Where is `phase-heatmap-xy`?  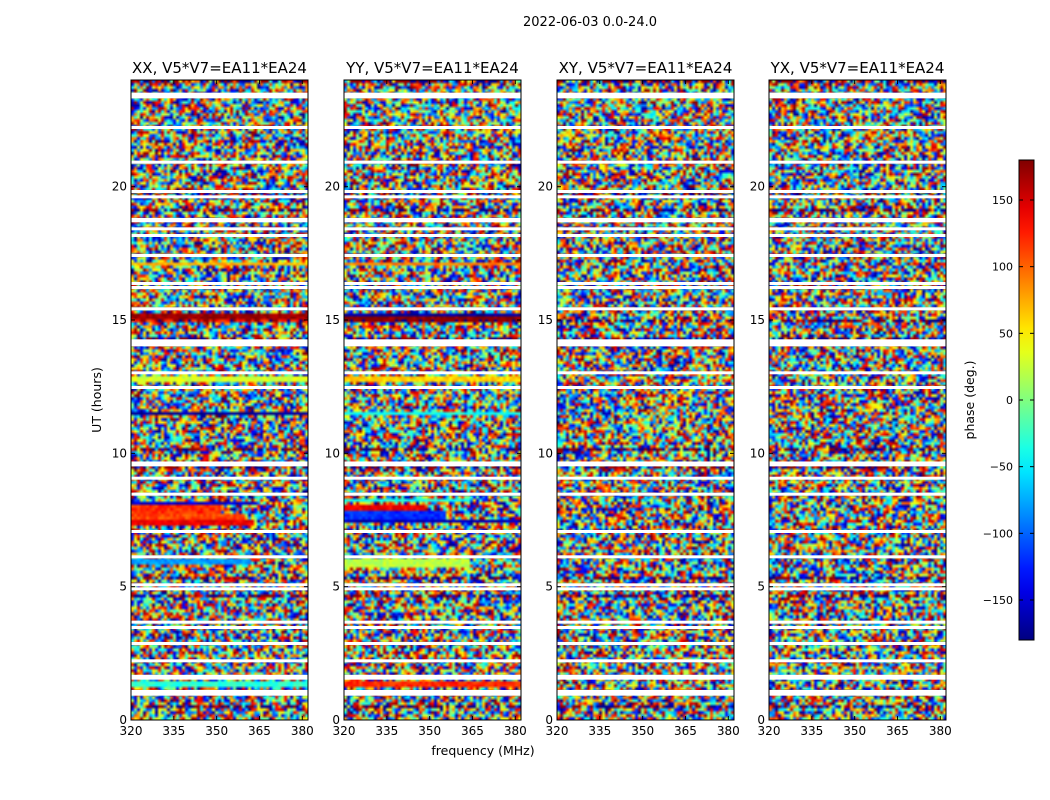
phase-heatmap-xy is located at coordinates (645, 400).